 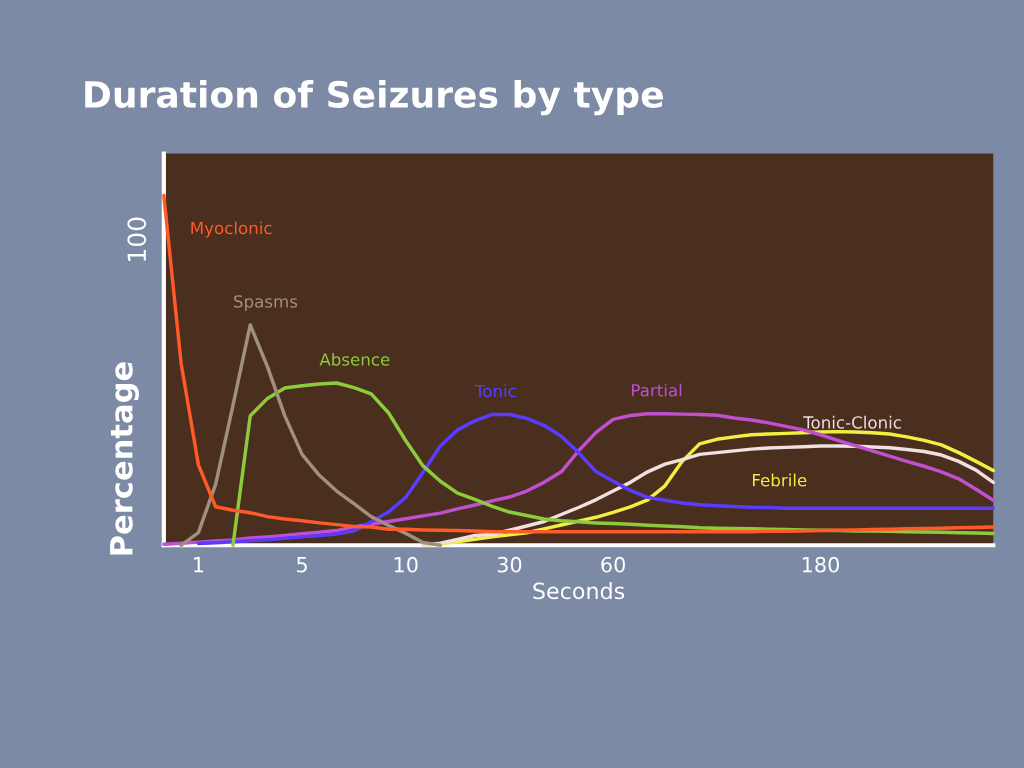 I want to click on x-axis-title: Seconds, so click(x=579, y=591).